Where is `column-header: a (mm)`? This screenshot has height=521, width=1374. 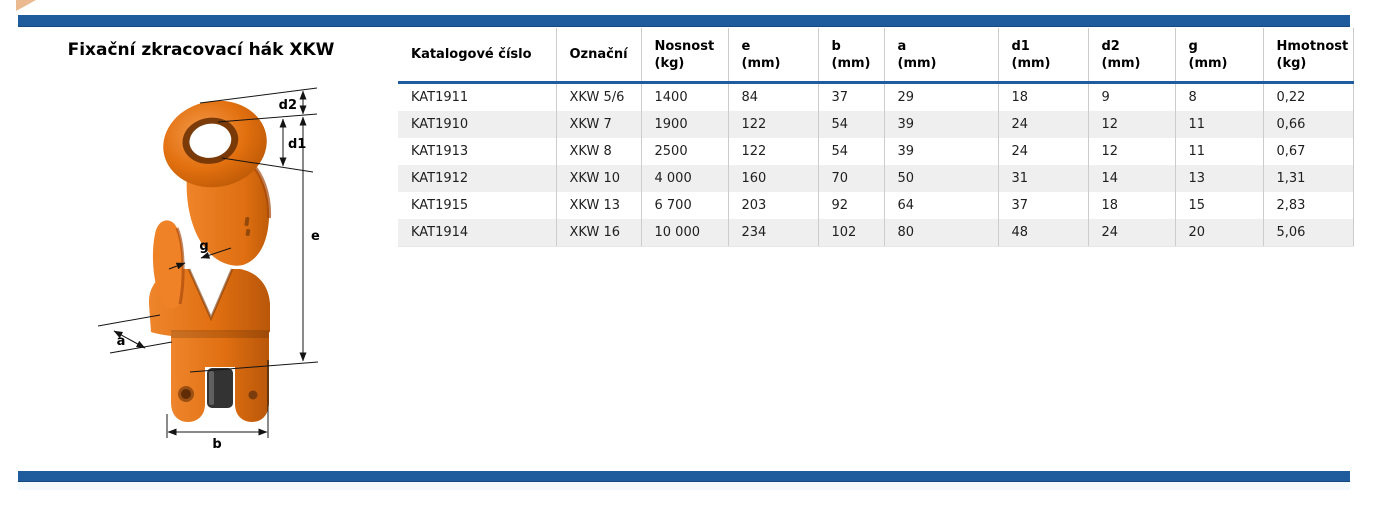
column-header: a (mm) is located at coordinates (941, 56).